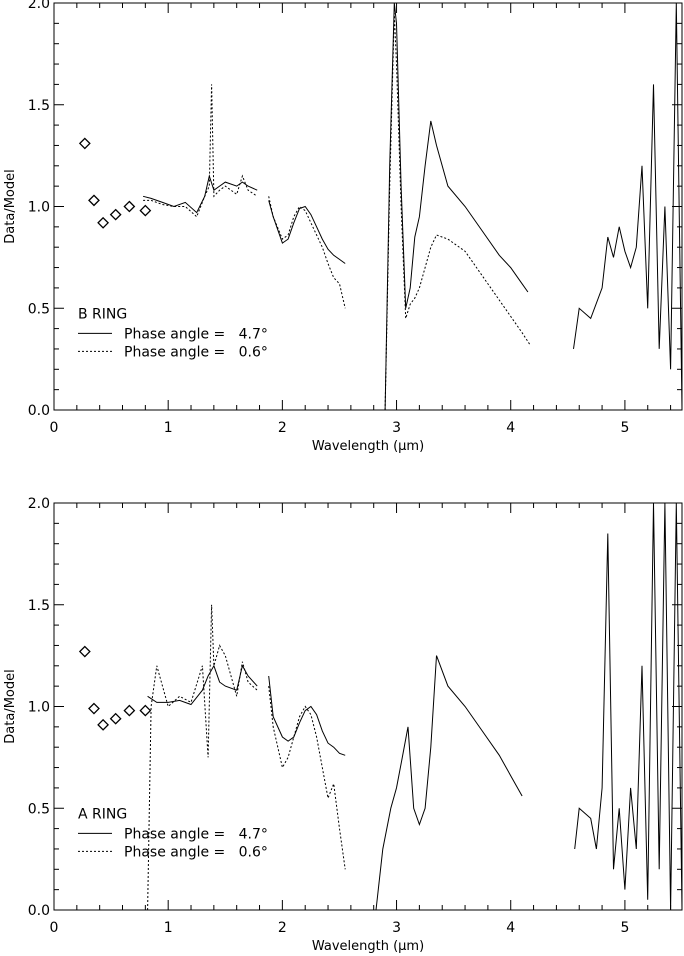 The width and height of the screenshot is (684, 956). I want to click on panel-label: A RING, so click(102, 814).